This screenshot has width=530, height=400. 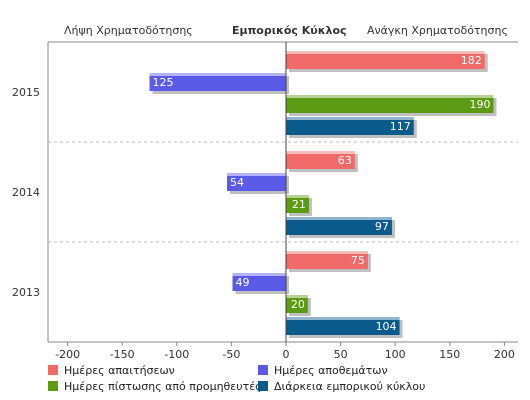 What do you see at coordinates (163, 82) in the screenshot?
I see `bar-data-label: 125` at bounding box center [163, 82].